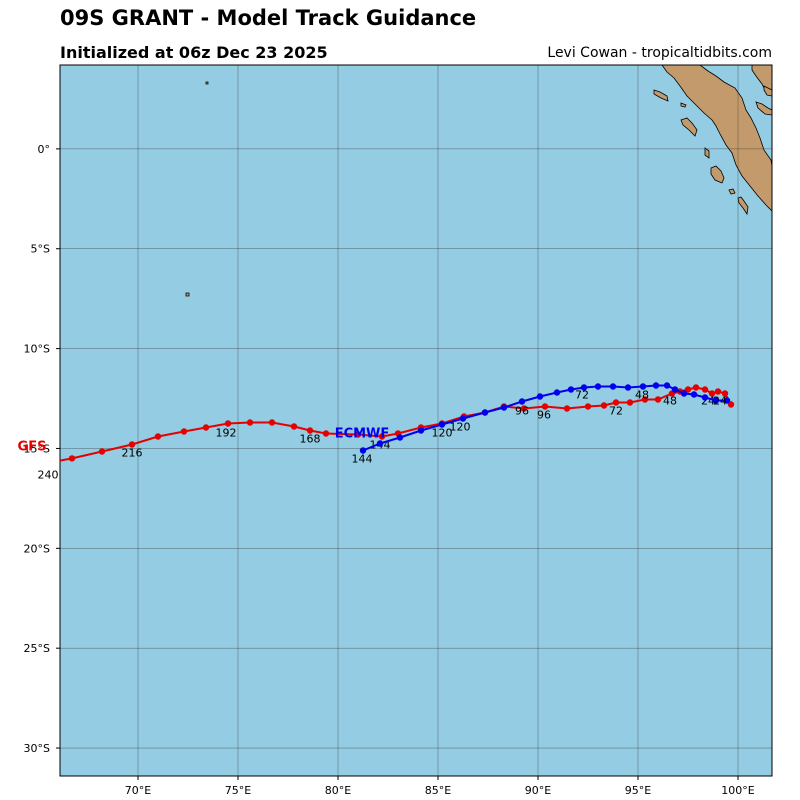 Image resolution: width=800 pixels, height=800 pixels. Describe the element at coordinates (582, 395) in the screenshot. I see `forecast-hour-label: 72` at that location.